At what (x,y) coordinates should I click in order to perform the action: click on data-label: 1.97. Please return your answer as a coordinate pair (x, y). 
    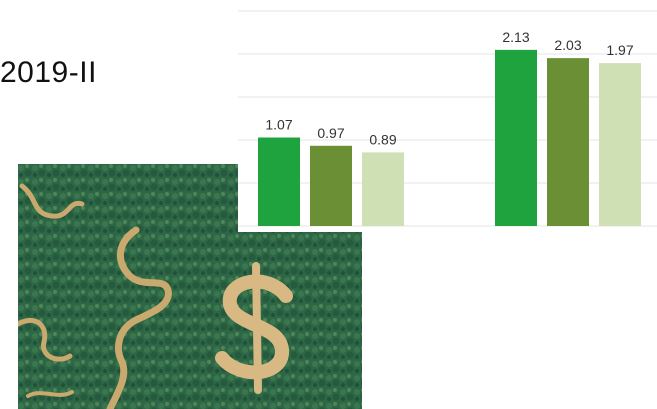
    Looking at the image, I should click on (619, 50).